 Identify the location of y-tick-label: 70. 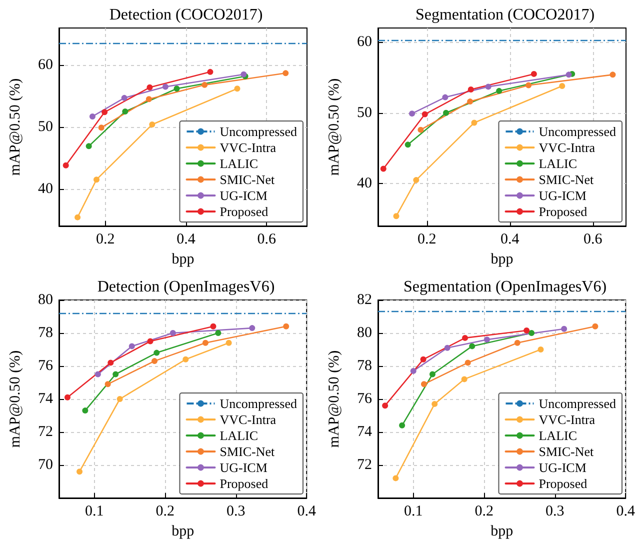
(45, 465).